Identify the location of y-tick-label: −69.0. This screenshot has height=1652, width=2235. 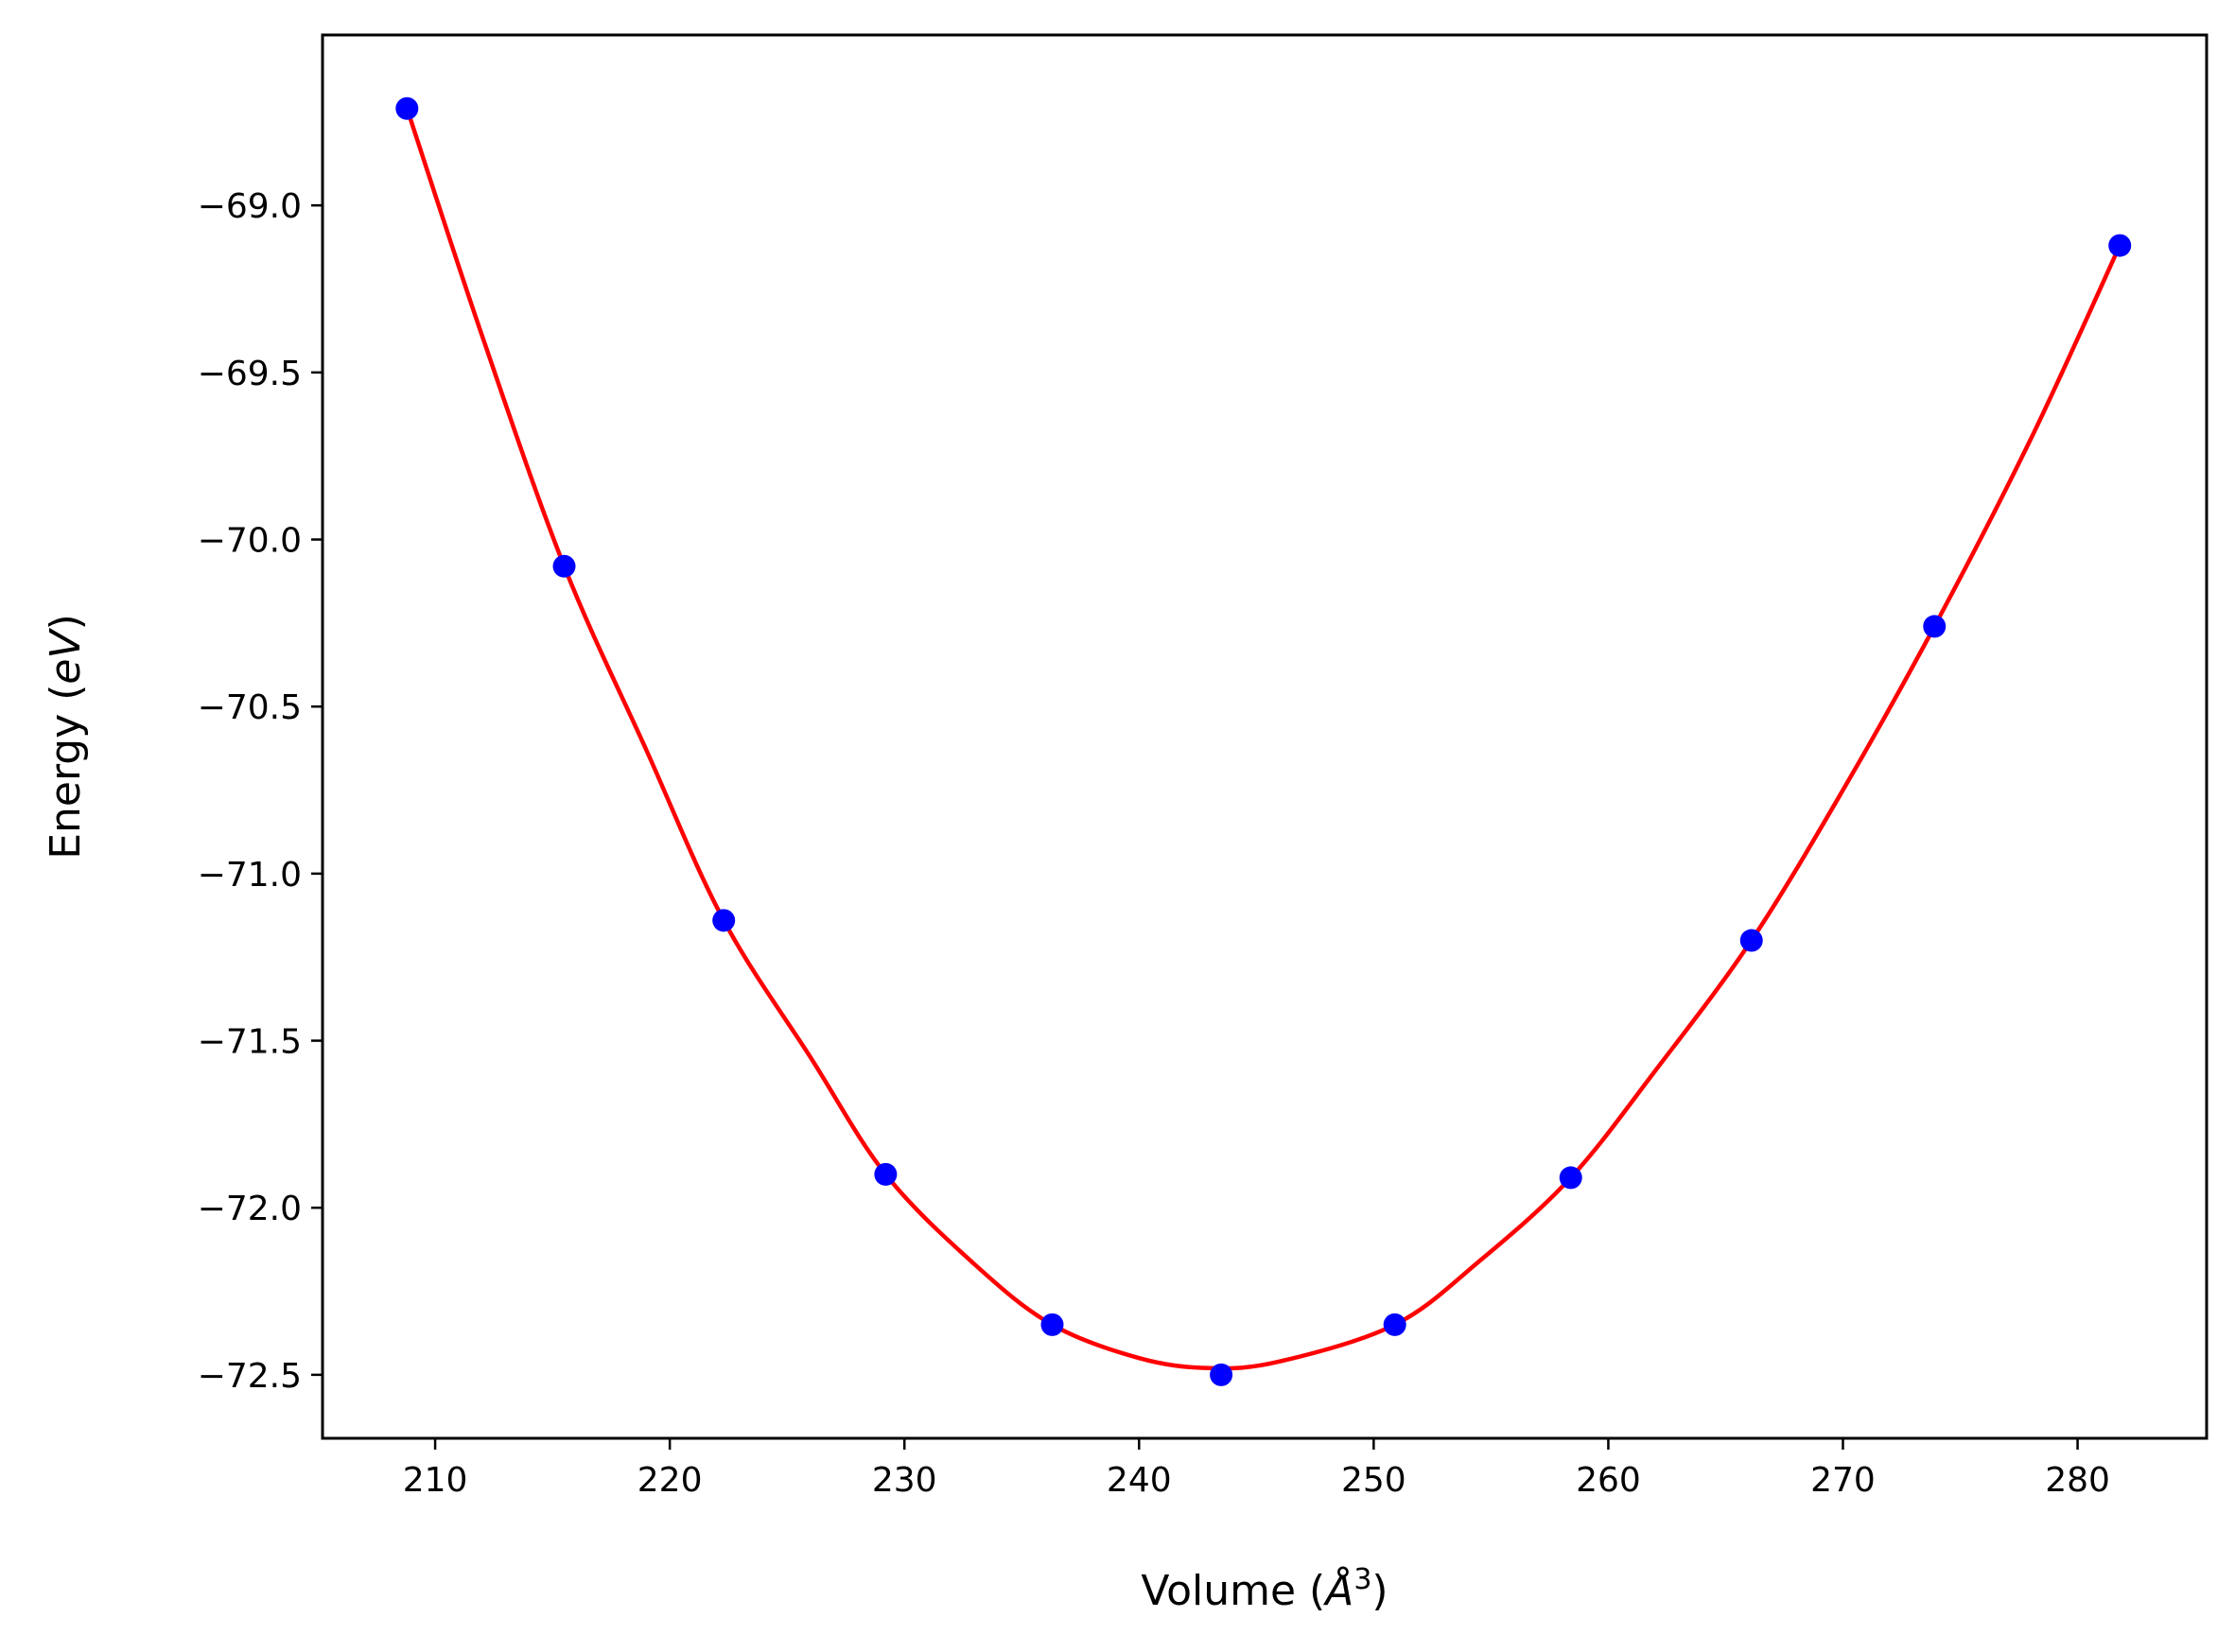
(250, 207).